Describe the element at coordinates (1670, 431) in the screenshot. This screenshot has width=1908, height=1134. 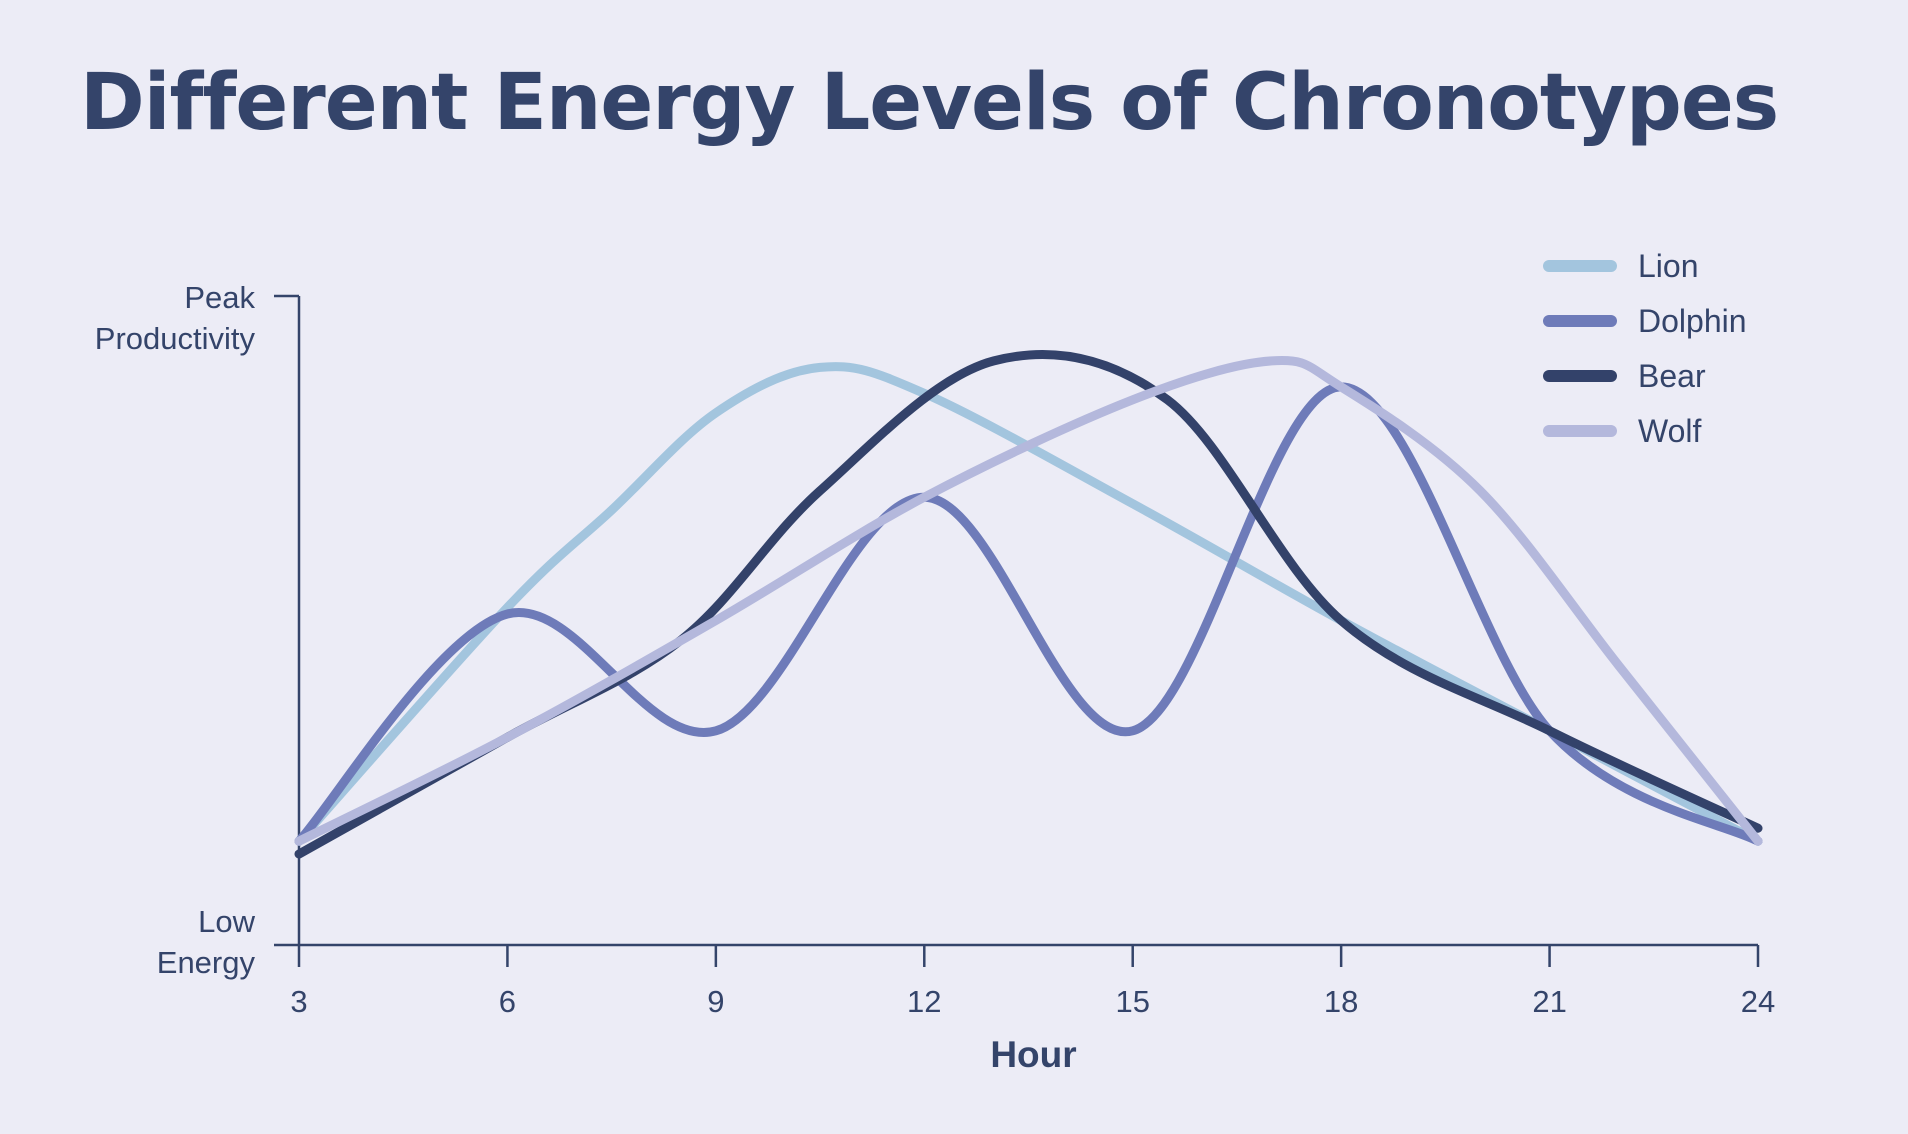
I see `legend-label-wolf: Wolf` at that location.